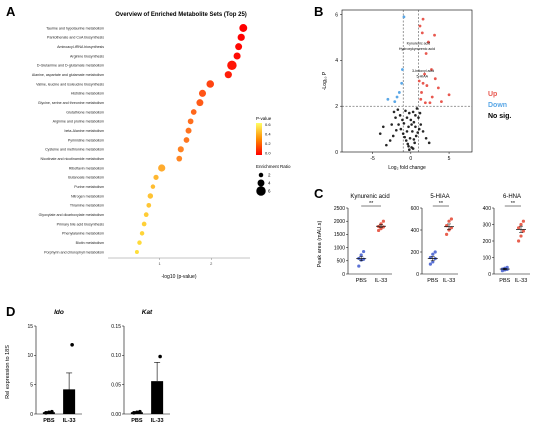 The height and width of the screenshot is (430, 550). What do you see at coordinates (264, 118) in the screenshot?
I see `color-legend-title: P-value` at bounding box center [264, 118].